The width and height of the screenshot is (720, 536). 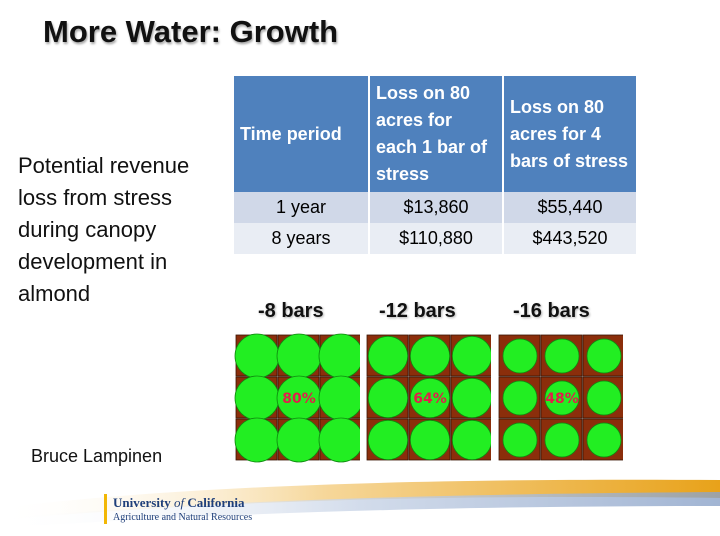 What do you see at coordinates (360, 503) in the screenshot?
I see `footer-wave` at bounding box center [360, 503].